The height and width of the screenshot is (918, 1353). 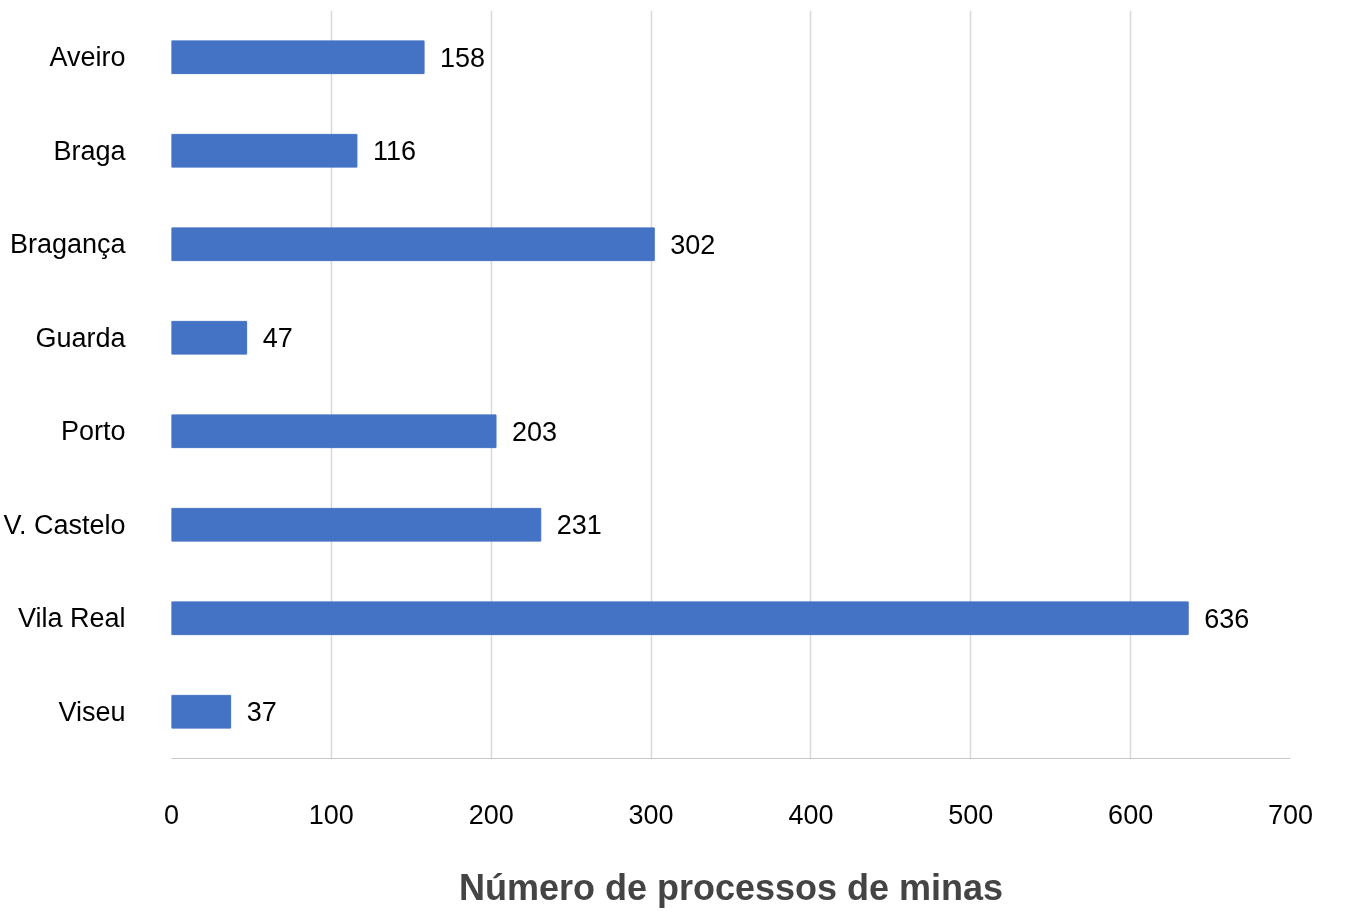 I want to click on x-tick-label: 100, so click(x=331, y=814).